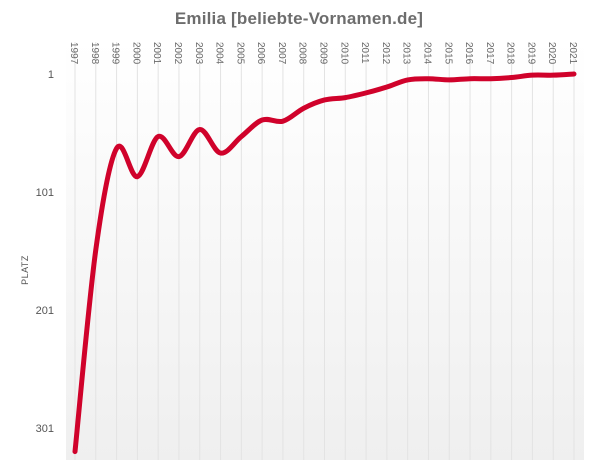 The image size is (598, 470). I want to click on x-tick-label: 2018, so click(510, 53).